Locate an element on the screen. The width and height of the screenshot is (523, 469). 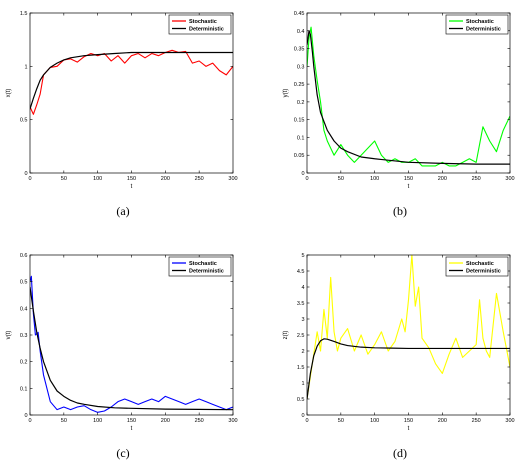
y-tick-label: 0.25 is located at coordinates (299, 85).